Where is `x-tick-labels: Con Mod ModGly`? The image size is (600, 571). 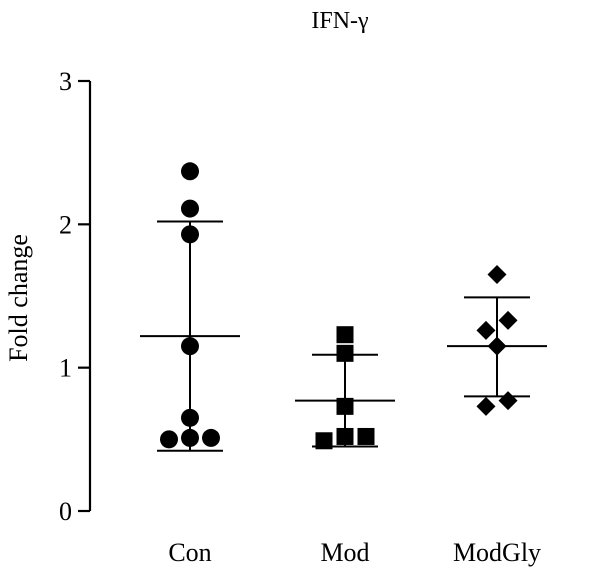 x-tick-labels: Con Mod ModGly is located at coordinates (354, 552).